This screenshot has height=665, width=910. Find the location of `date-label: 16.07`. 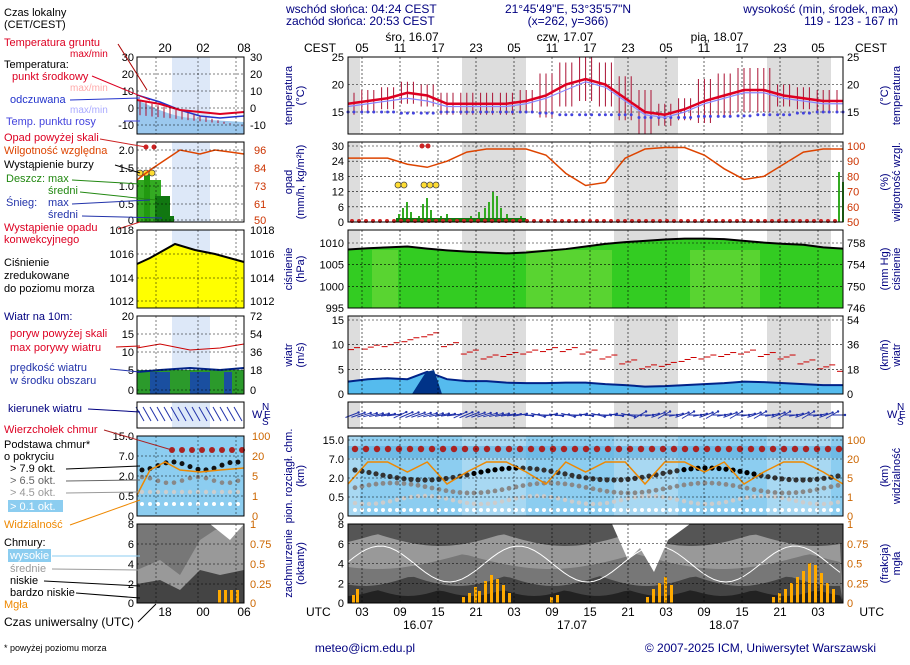

date-label: 16.07 is located at coordinates (418, 625).